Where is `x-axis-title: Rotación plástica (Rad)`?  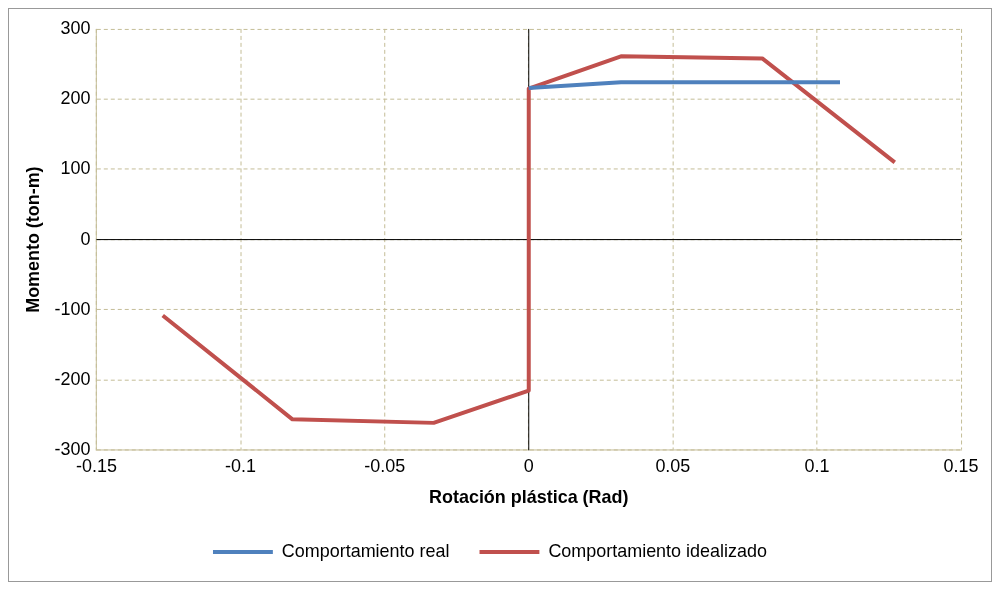 x-axis-title: Rotación plástica (Rad) is located at coordinates (529, 497).